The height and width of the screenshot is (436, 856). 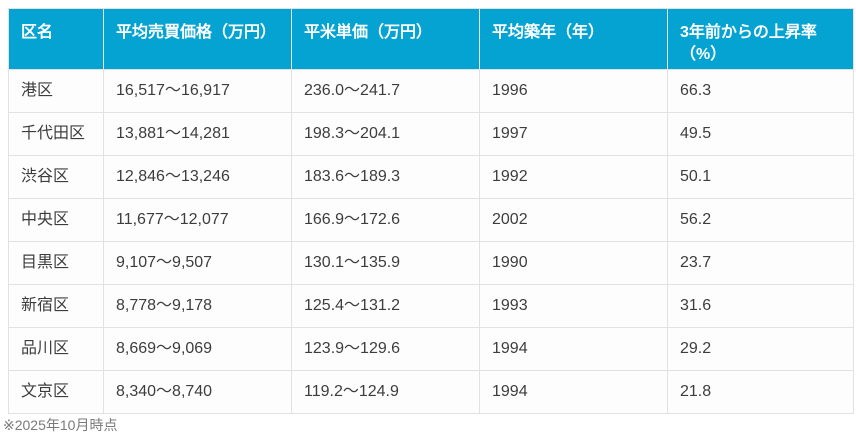 I want to click on cell-ward: 千代田区, so click(x=56, y=134).